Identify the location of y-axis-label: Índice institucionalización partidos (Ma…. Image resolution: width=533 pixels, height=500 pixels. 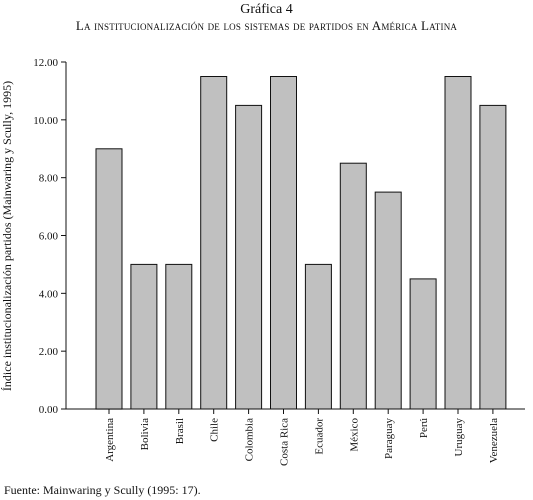
(7, 236).